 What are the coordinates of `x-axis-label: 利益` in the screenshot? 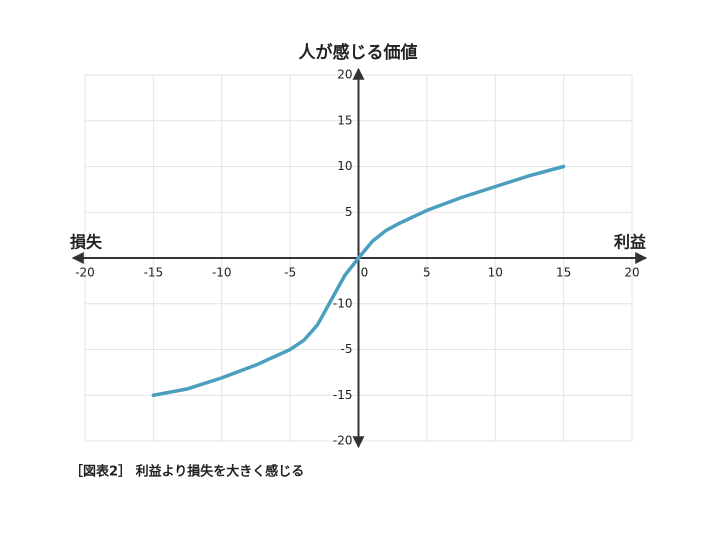 It's located at (630, 242).